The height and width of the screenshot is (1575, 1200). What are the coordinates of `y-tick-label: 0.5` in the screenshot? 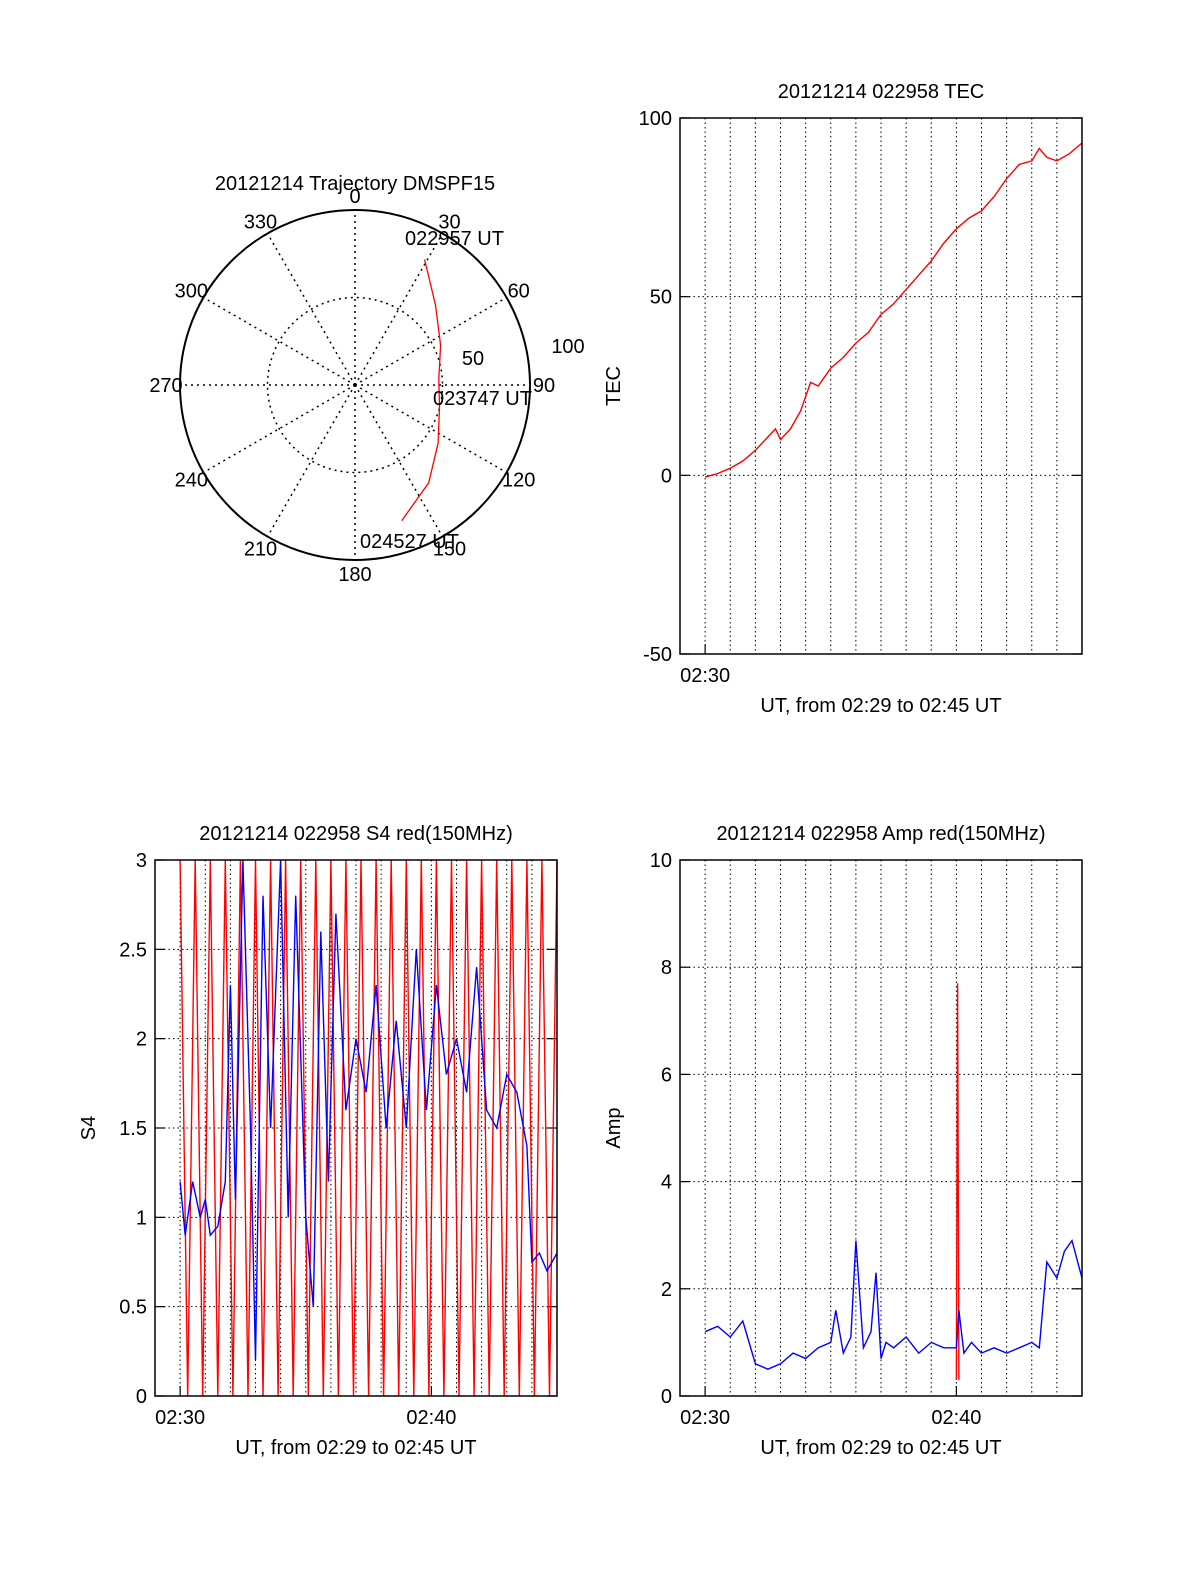 It's located at (133, 1308).